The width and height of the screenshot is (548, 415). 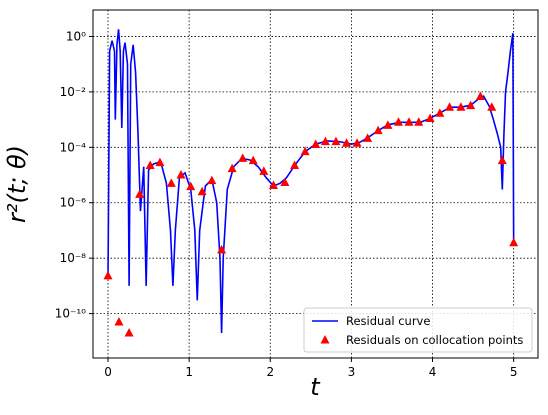 What do you see at coordinates (325, 339) in the screenshot?
I see `legend-marker` at bounding box center [325, 339].